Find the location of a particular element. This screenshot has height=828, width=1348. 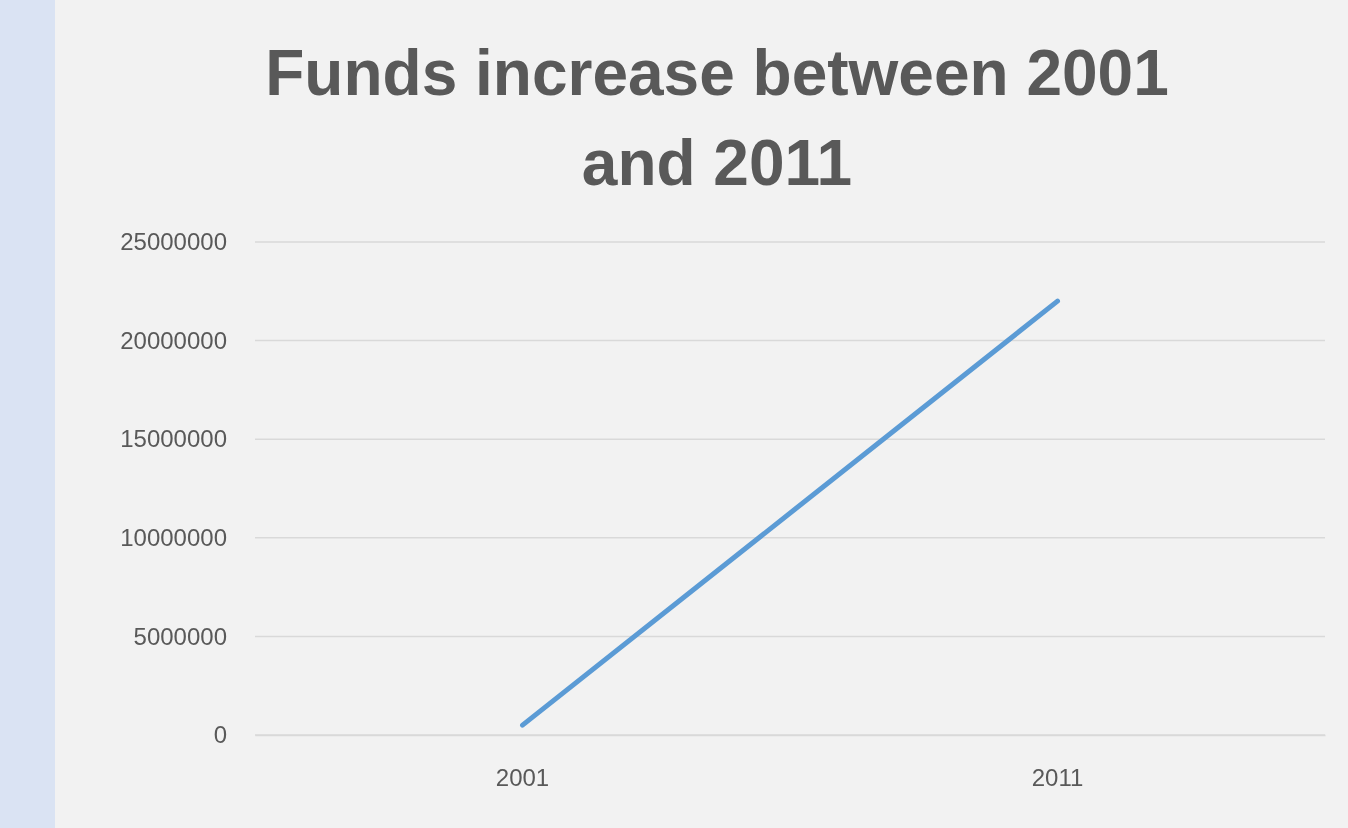

chart-title: Funds increase between 2001 and 2011 is located at coordinates (717, 118).